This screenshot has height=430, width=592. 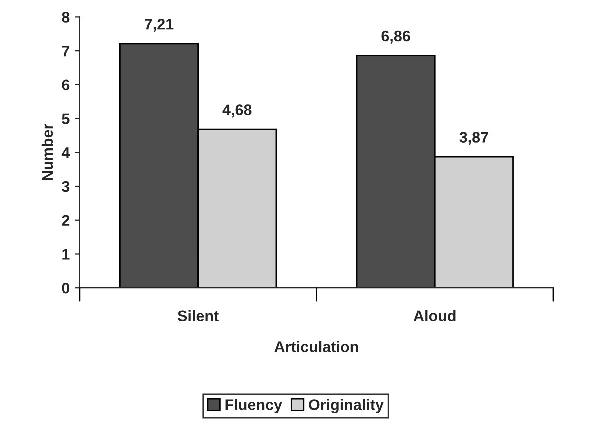 What do you see at coordinates (66, 254) in the screenshot?
I see `y-tick-label: 1` at bounding box center [66, 254].